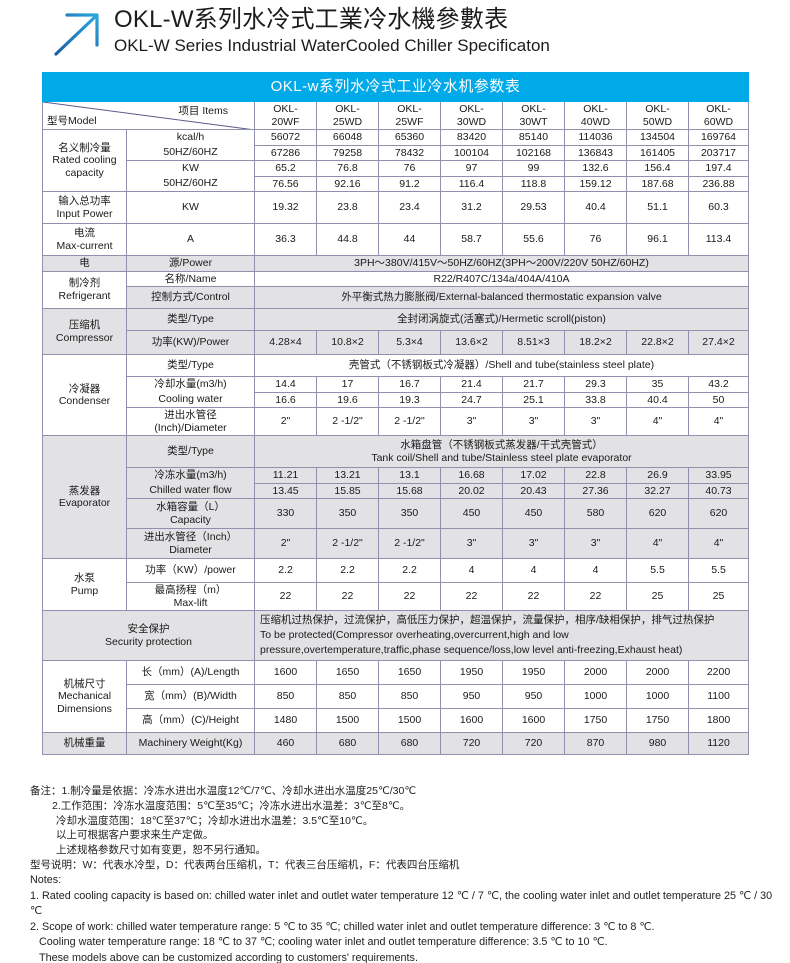  I want to click on note-cn-5: 上述规格参数尺寸如有变更，恕不另行通知。, so click(161, 850).